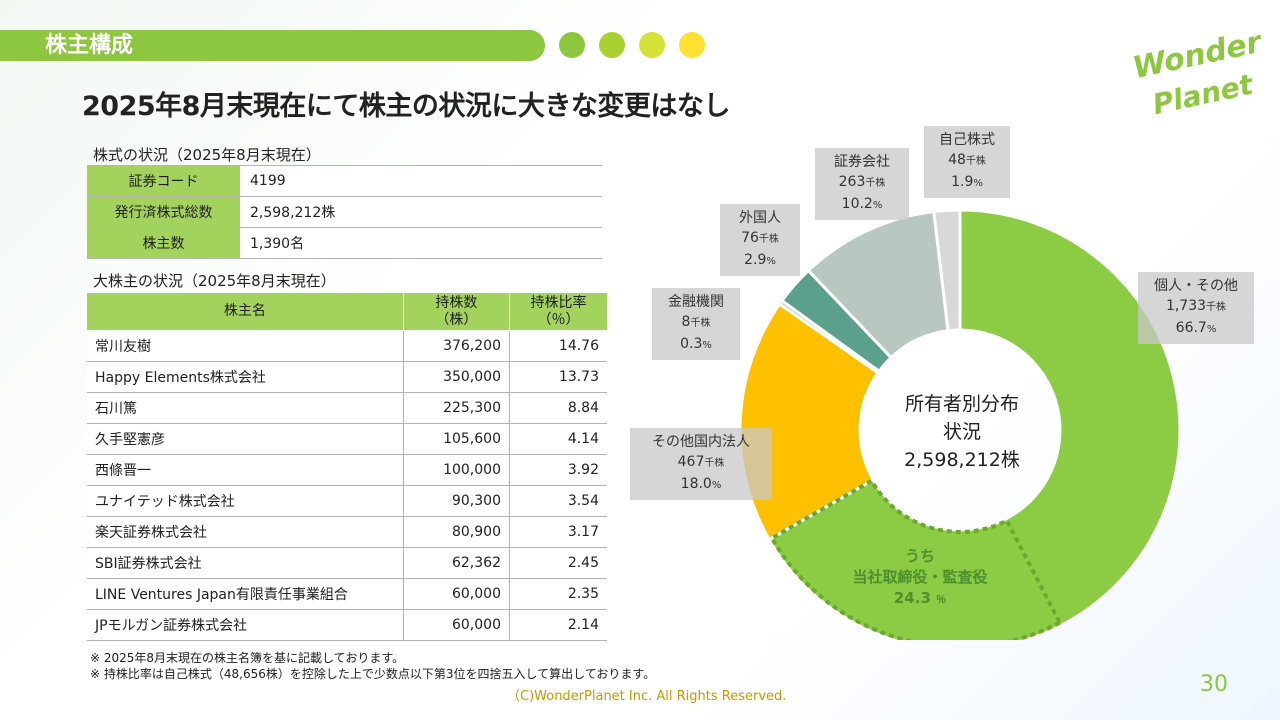  Describe the element at coordinates (1214, 684) in the screenshot. I see `page-number: 30` at that location.